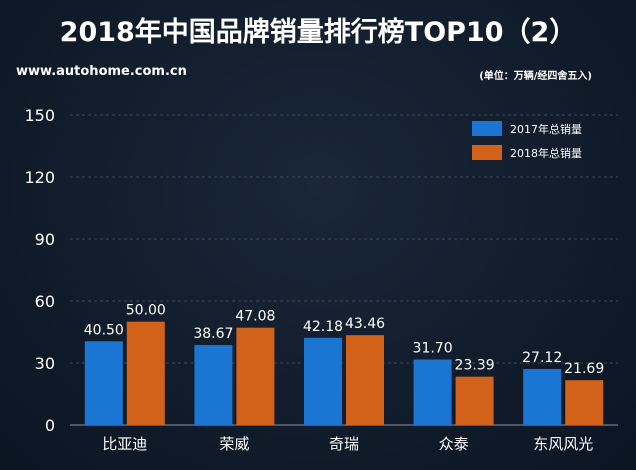 Image resolution: width=636 pixels, height=470 pixels. Describe the element at coordinates (535, 76) in the screenshot. I see `unit-note: (单位：万辆/经四舍五入)` at that location.